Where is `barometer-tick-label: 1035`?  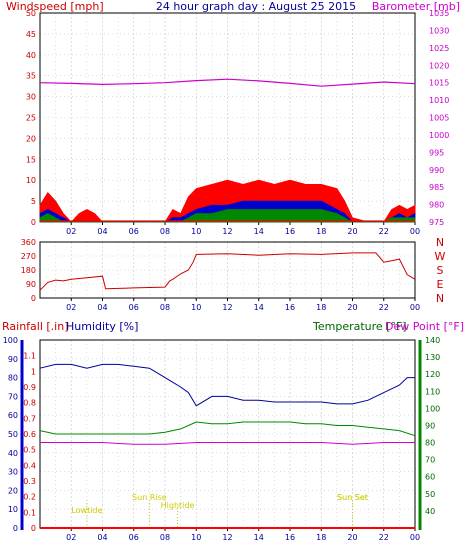
barometer-tick-label: 1035 is located at coordinates (439, 13).